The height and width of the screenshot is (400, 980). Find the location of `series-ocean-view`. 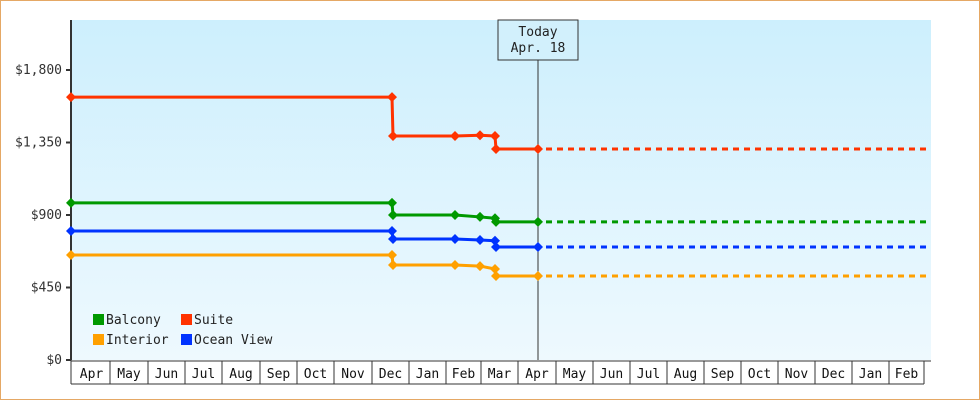

series-ocean-view is located at coordinates (498, 239).